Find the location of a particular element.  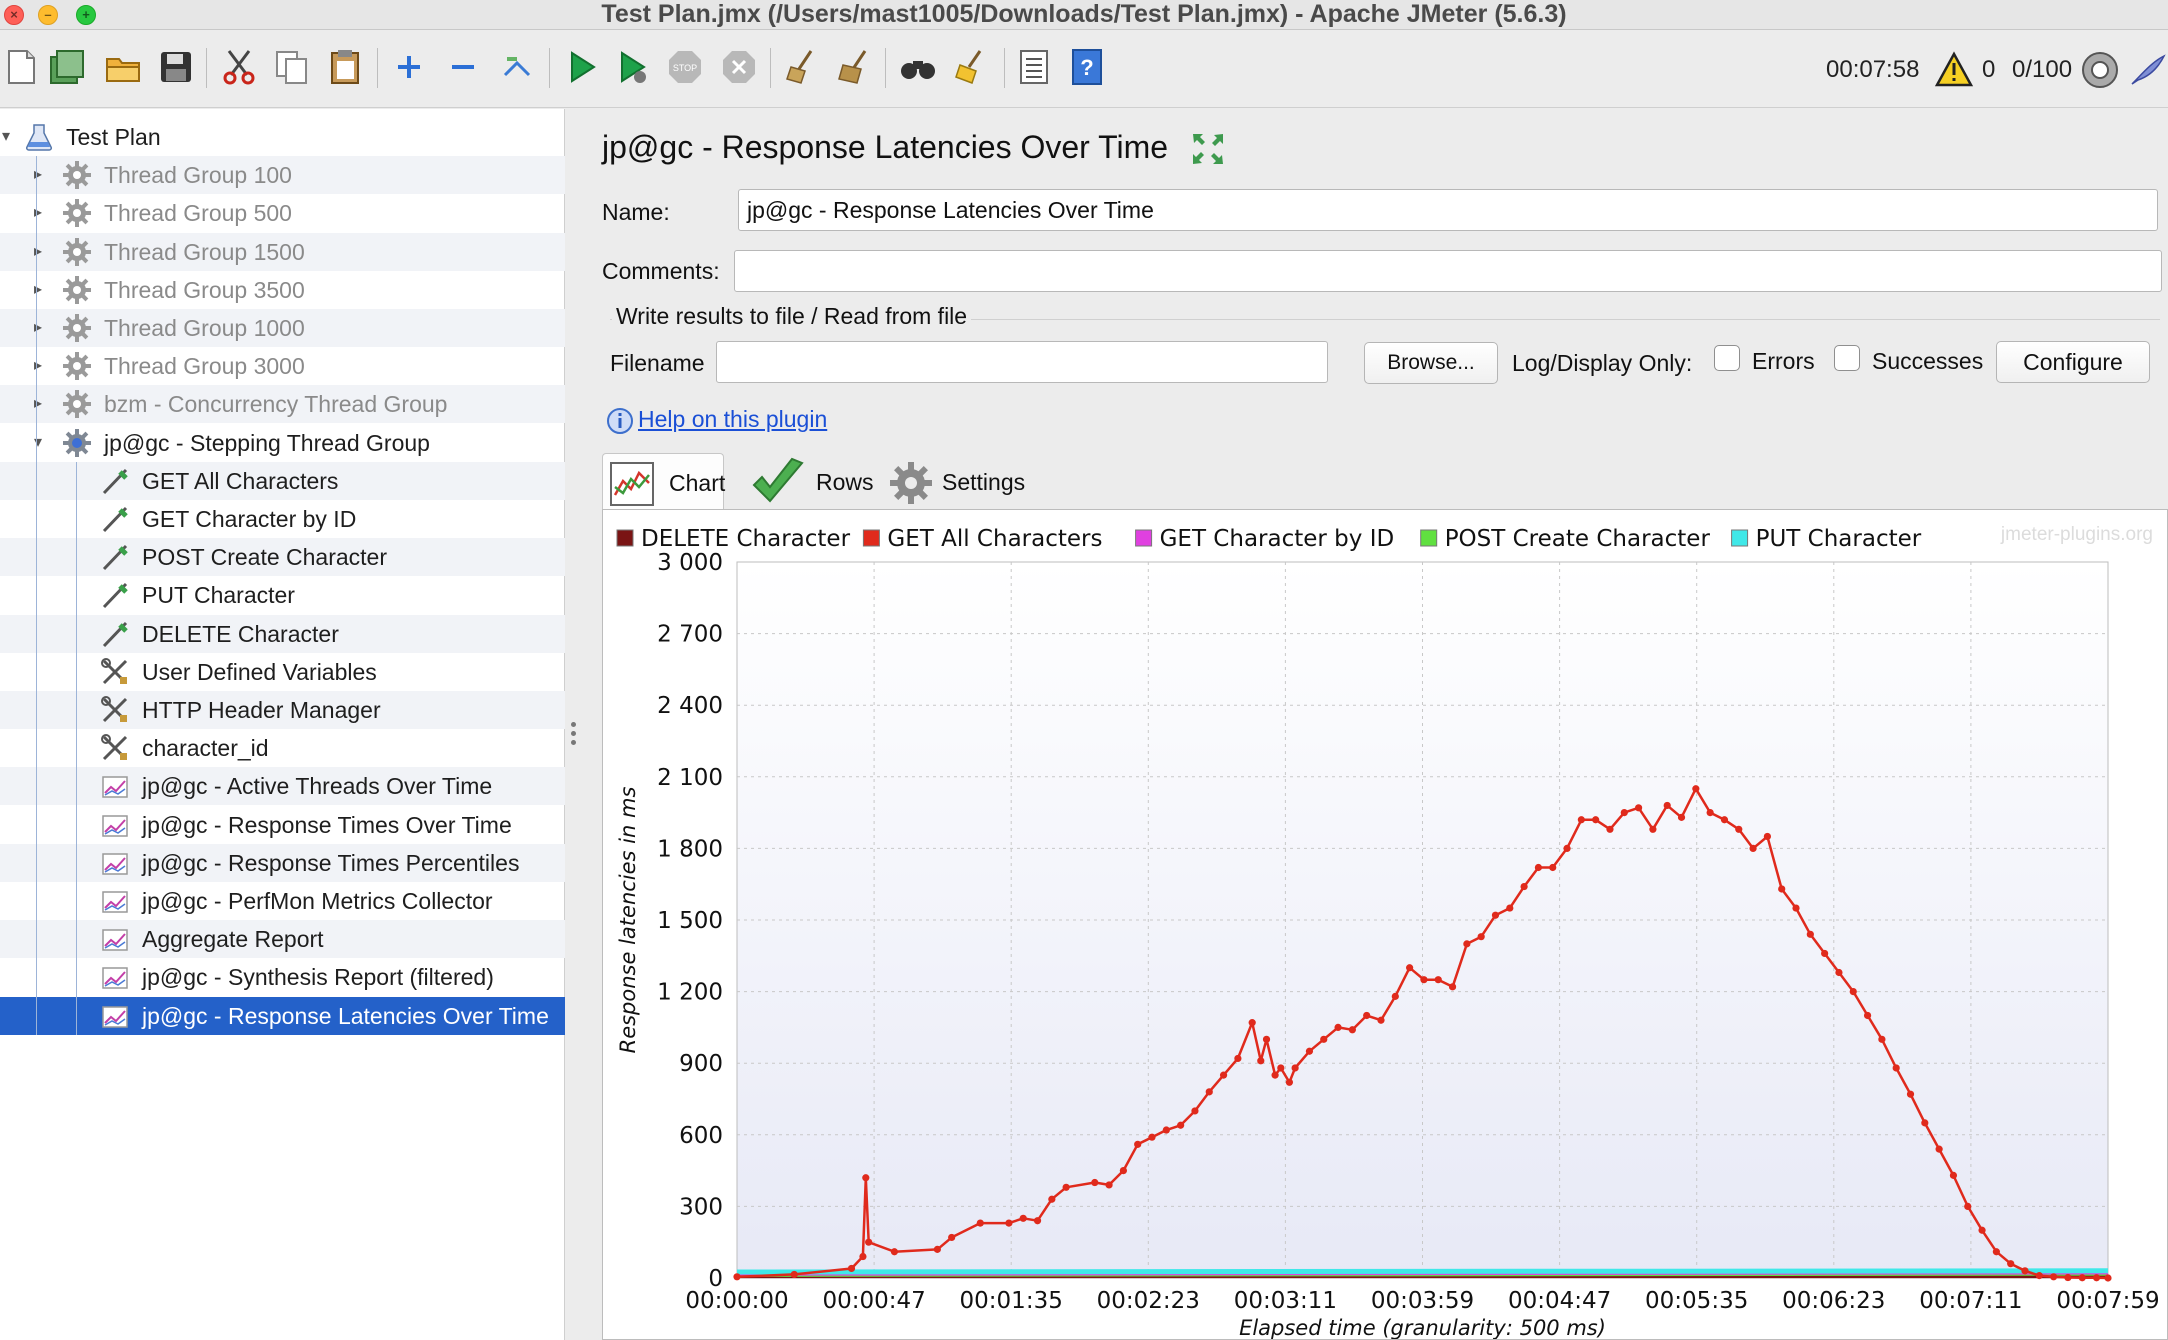

tree-item-thread-group: ▸ Thread Group 3500 is located at coordinates (282, 290).